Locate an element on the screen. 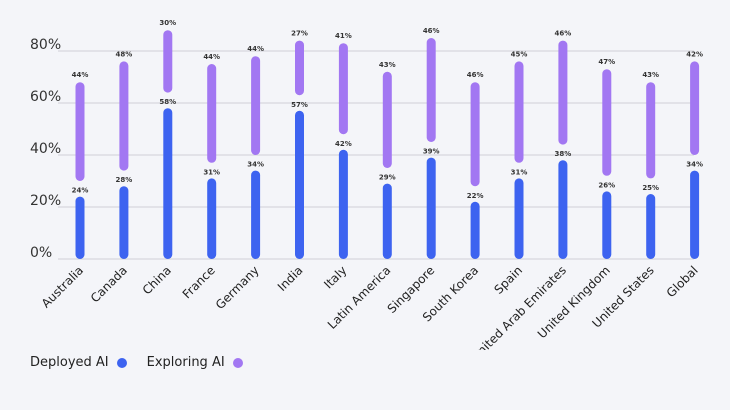 The image size is (730, 410). data-label-exploring: 41% is located at coordinates (343, 36).